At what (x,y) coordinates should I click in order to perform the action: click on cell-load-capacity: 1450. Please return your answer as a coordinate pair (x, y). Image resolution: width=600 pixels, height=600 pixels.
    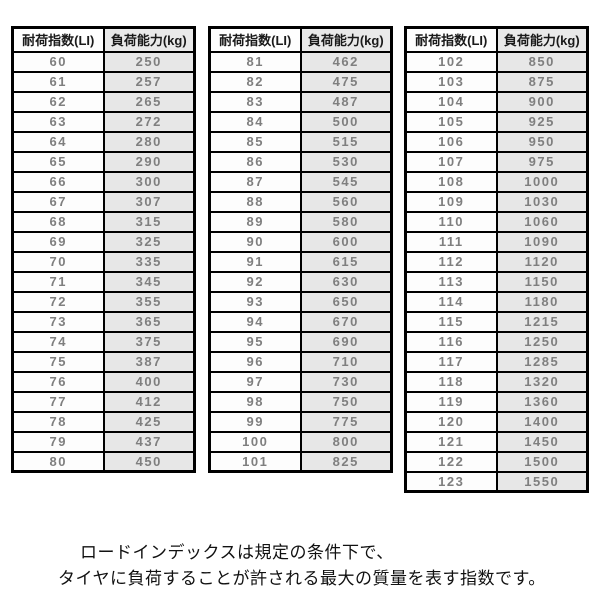
    Looking at the image, I should click on (542, 441).